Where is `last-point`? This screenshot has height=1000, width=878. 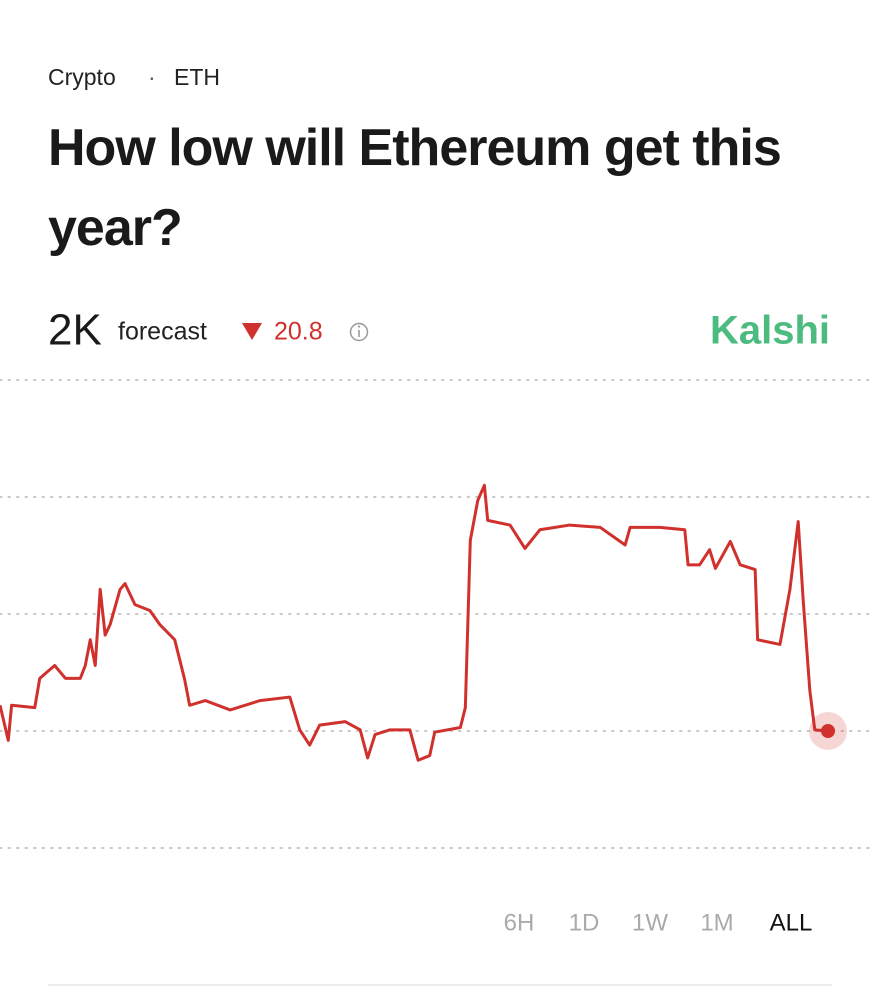 last-point is located at coordinates (828, 731).